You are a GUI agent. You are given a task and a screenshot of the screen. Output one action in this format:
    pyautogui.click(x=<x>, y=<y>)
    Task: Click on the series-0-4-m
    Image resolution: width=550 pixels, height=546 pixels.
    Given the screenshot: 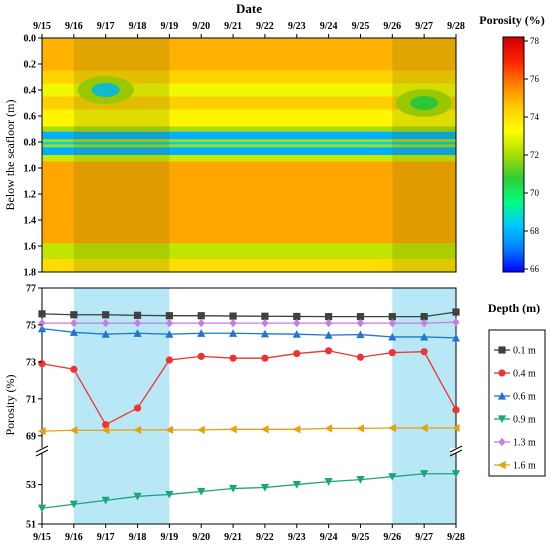 What is the action you would take?
    pyautogui.click(x=249, y=388)
    